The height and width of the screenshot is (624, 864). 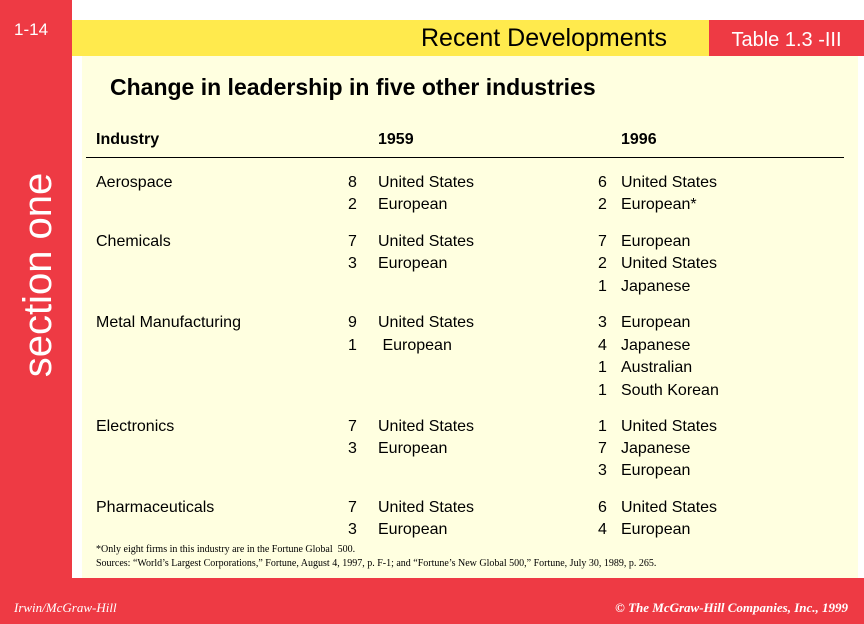 I want to click on cell-industry: Chemicals, so click(x=133, y=241).